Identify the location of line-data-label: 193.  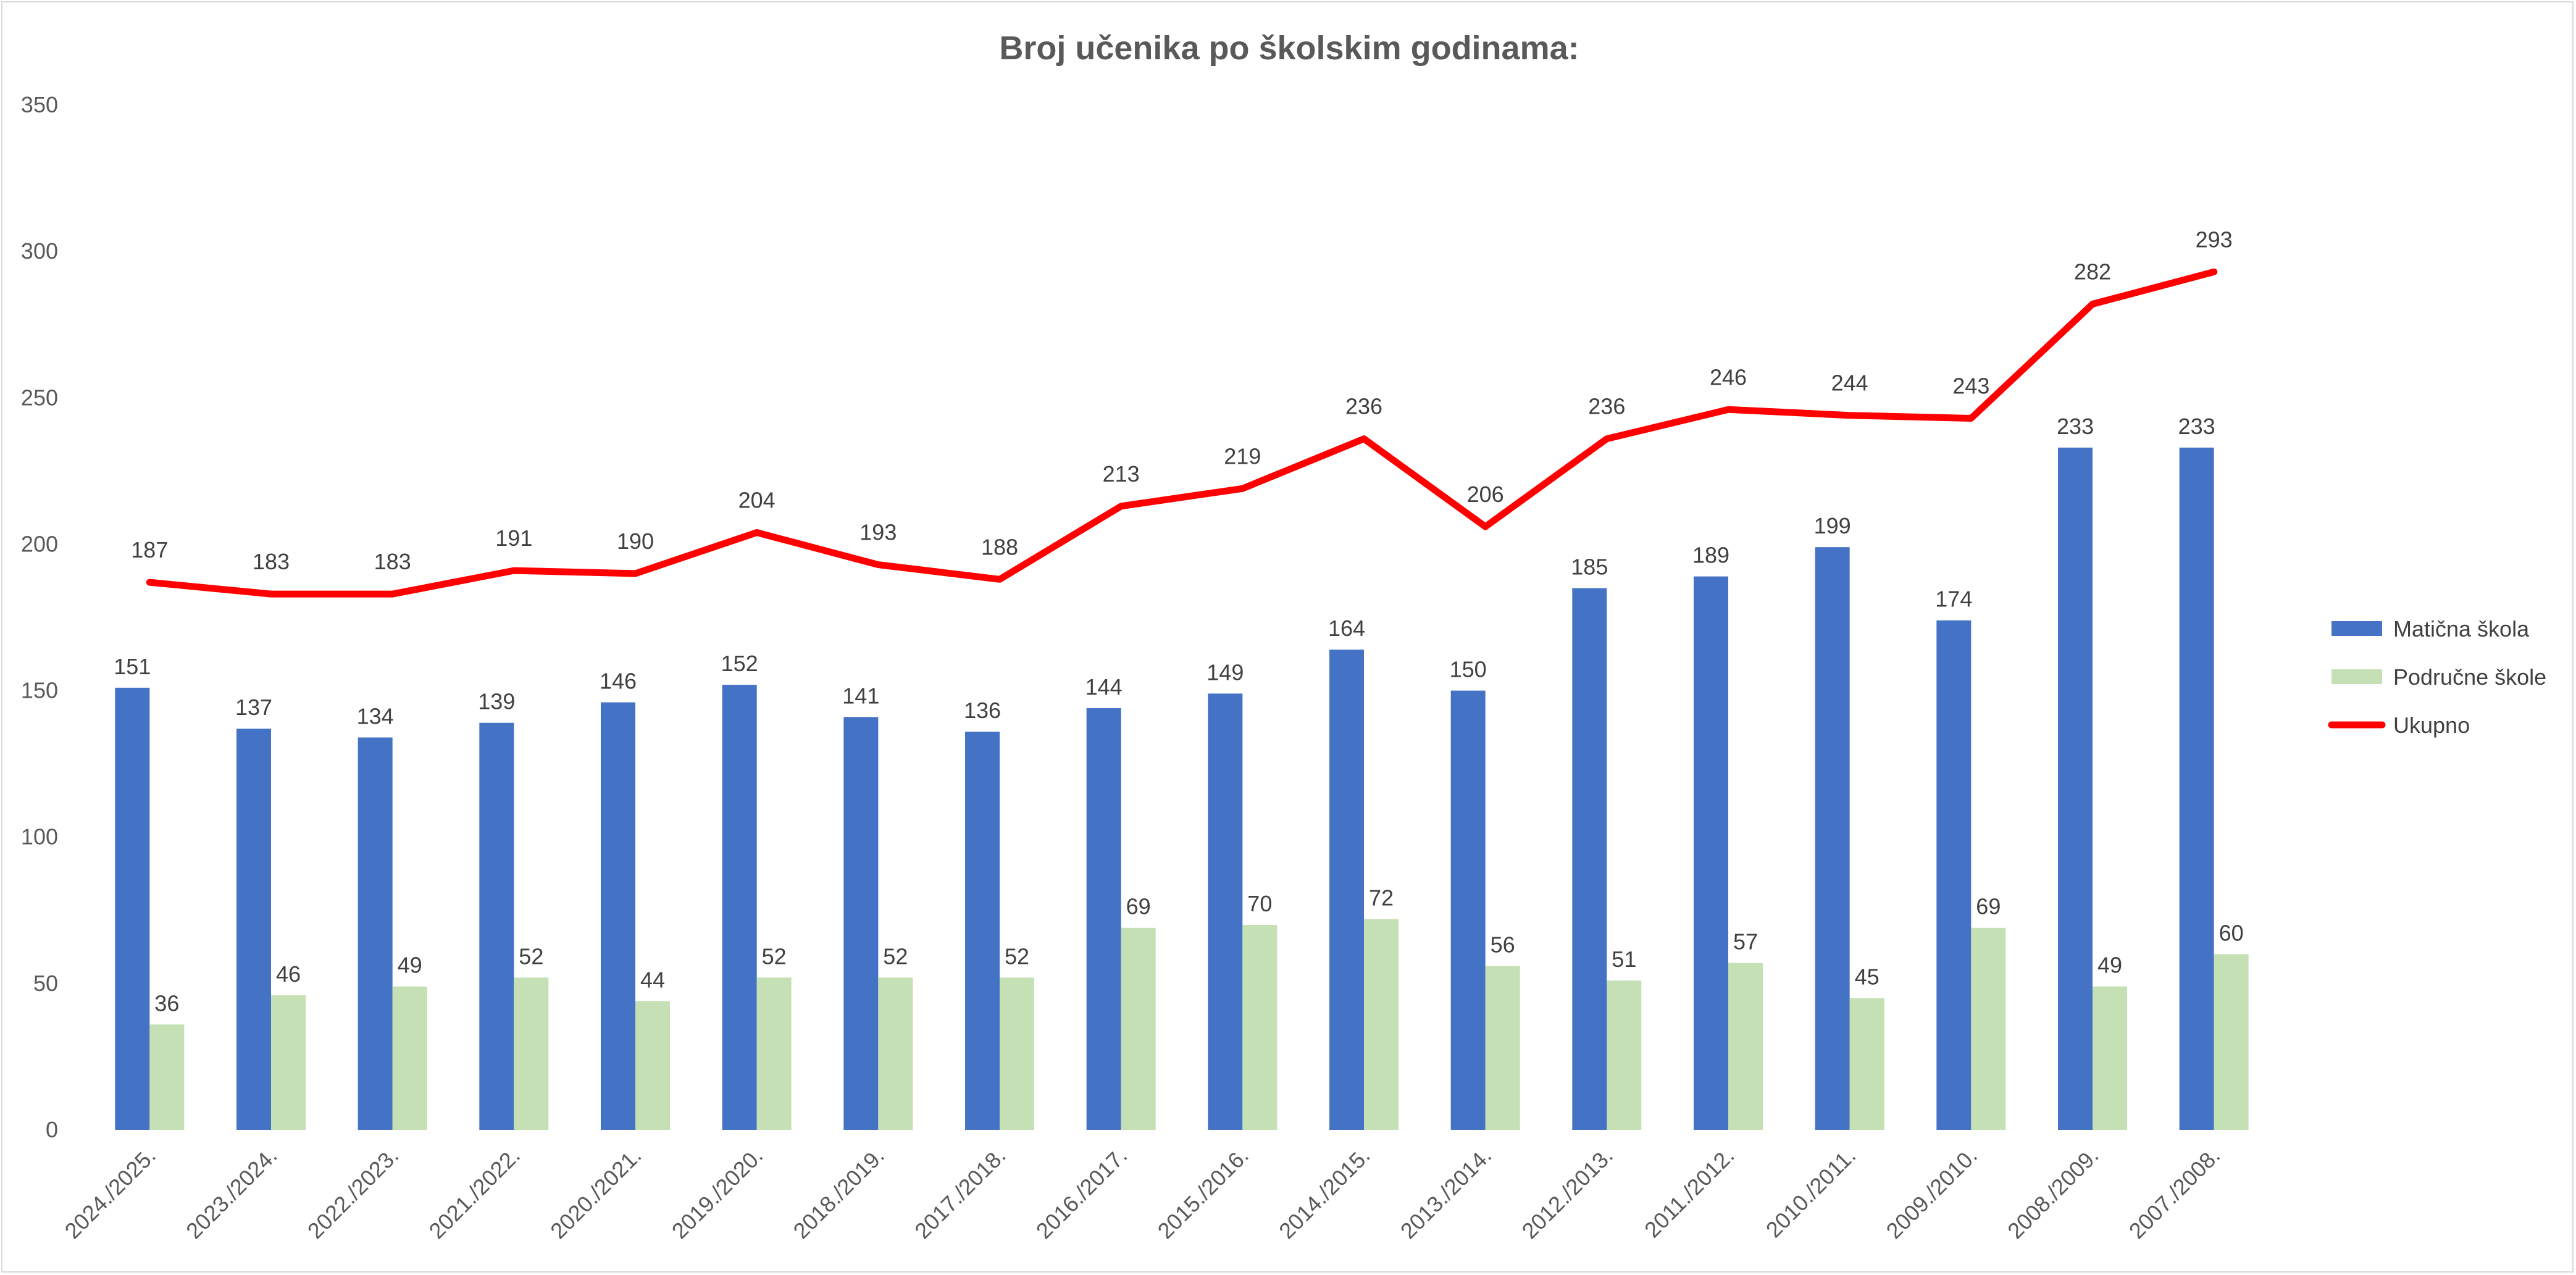
(878, 532).